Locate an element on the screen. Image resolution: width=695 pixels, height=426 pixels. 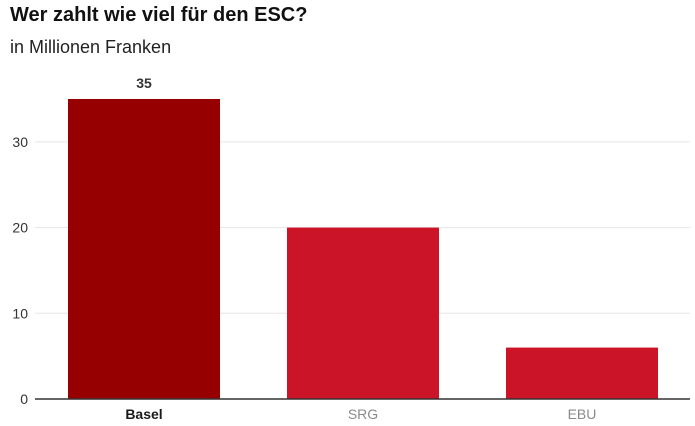
data-label: 35 is located at coordinates (144, 83).